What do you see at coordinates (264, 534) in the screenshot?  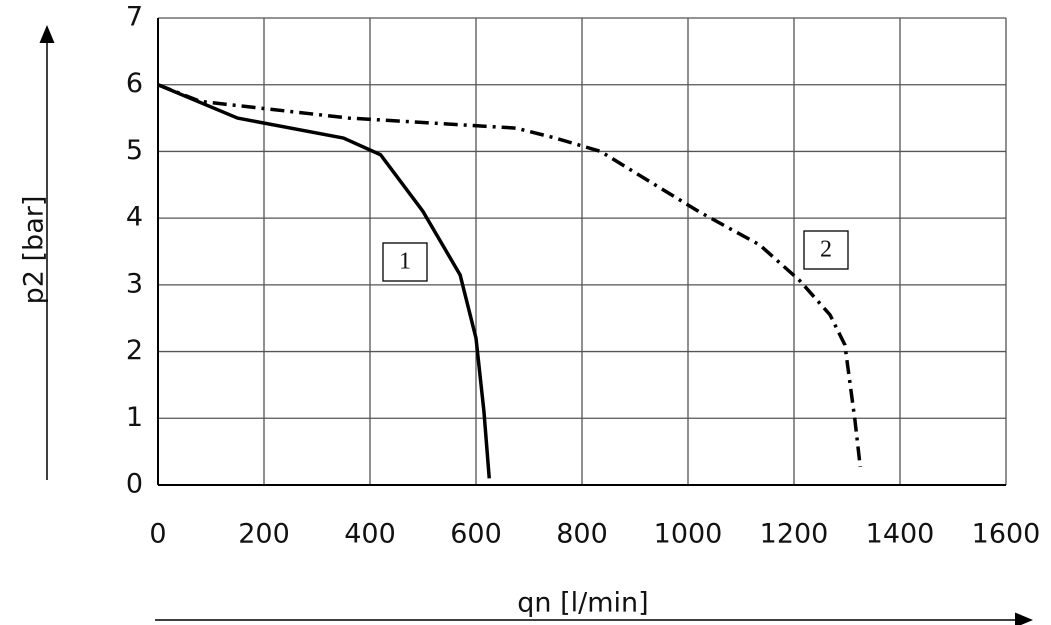 I see `x-tick-label: 200` at bounding box center [264, 534].